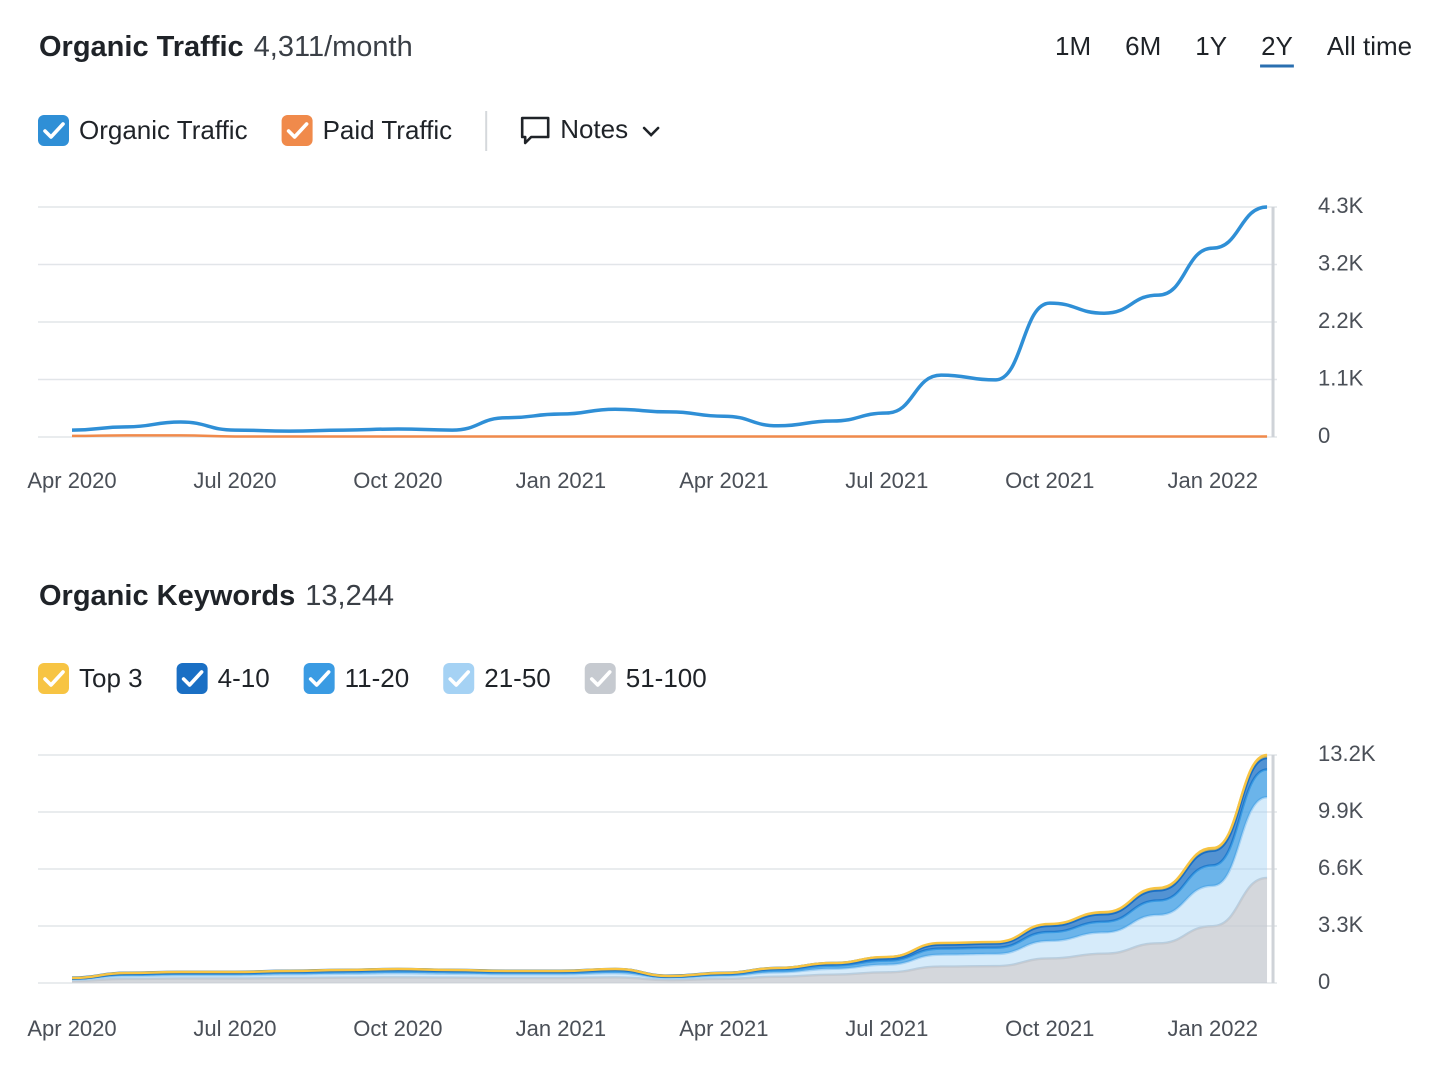 The width and height of the screenshot is (1456, 1080). What do you see at coordinates (349, 596) in the screenshot?
I see `chart-subtitle: 13,244` at bounding box center [349, 596].